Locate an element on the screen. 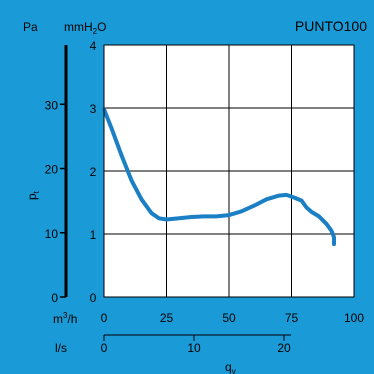 The image size is (374, 374). x-tick-m3h: 25 is located at coordinates (167, 318).